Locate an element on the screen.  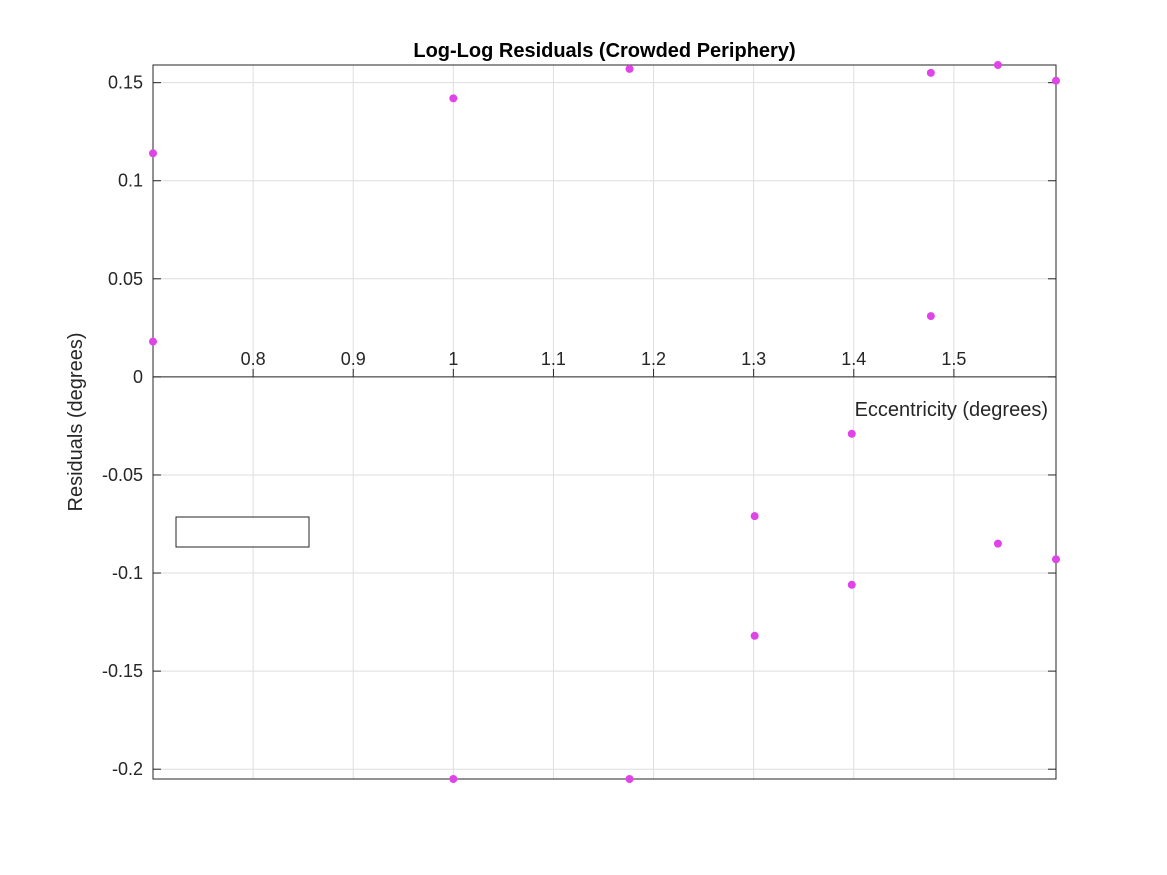
y-tick-label: -0.05 is located at coordinates (122, 475).